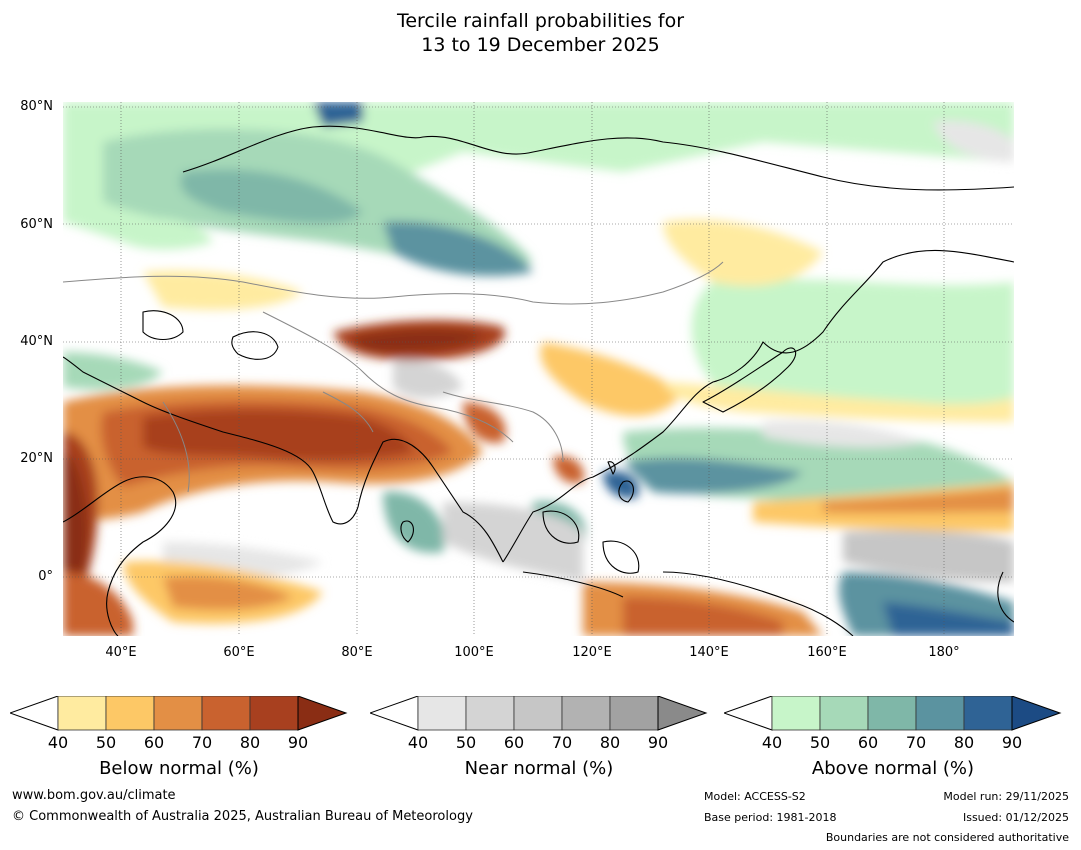 The width and height of the screenshot is (1081, 850). I want to click on issued-date: Issued: 01/12/2025, so click(1015, 817).